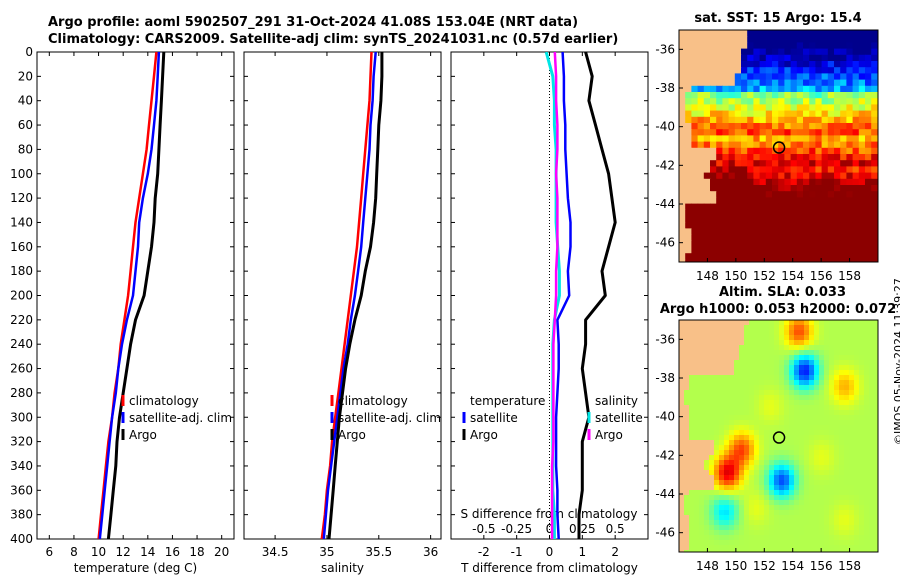 Image resolution: width=900 pixels, height=580 pixels. What do you see at coordinates (665, 533) in the screenshot?
I see `altimetry-sla-map-ytick-label: -46` at bounding box center [665, 533].